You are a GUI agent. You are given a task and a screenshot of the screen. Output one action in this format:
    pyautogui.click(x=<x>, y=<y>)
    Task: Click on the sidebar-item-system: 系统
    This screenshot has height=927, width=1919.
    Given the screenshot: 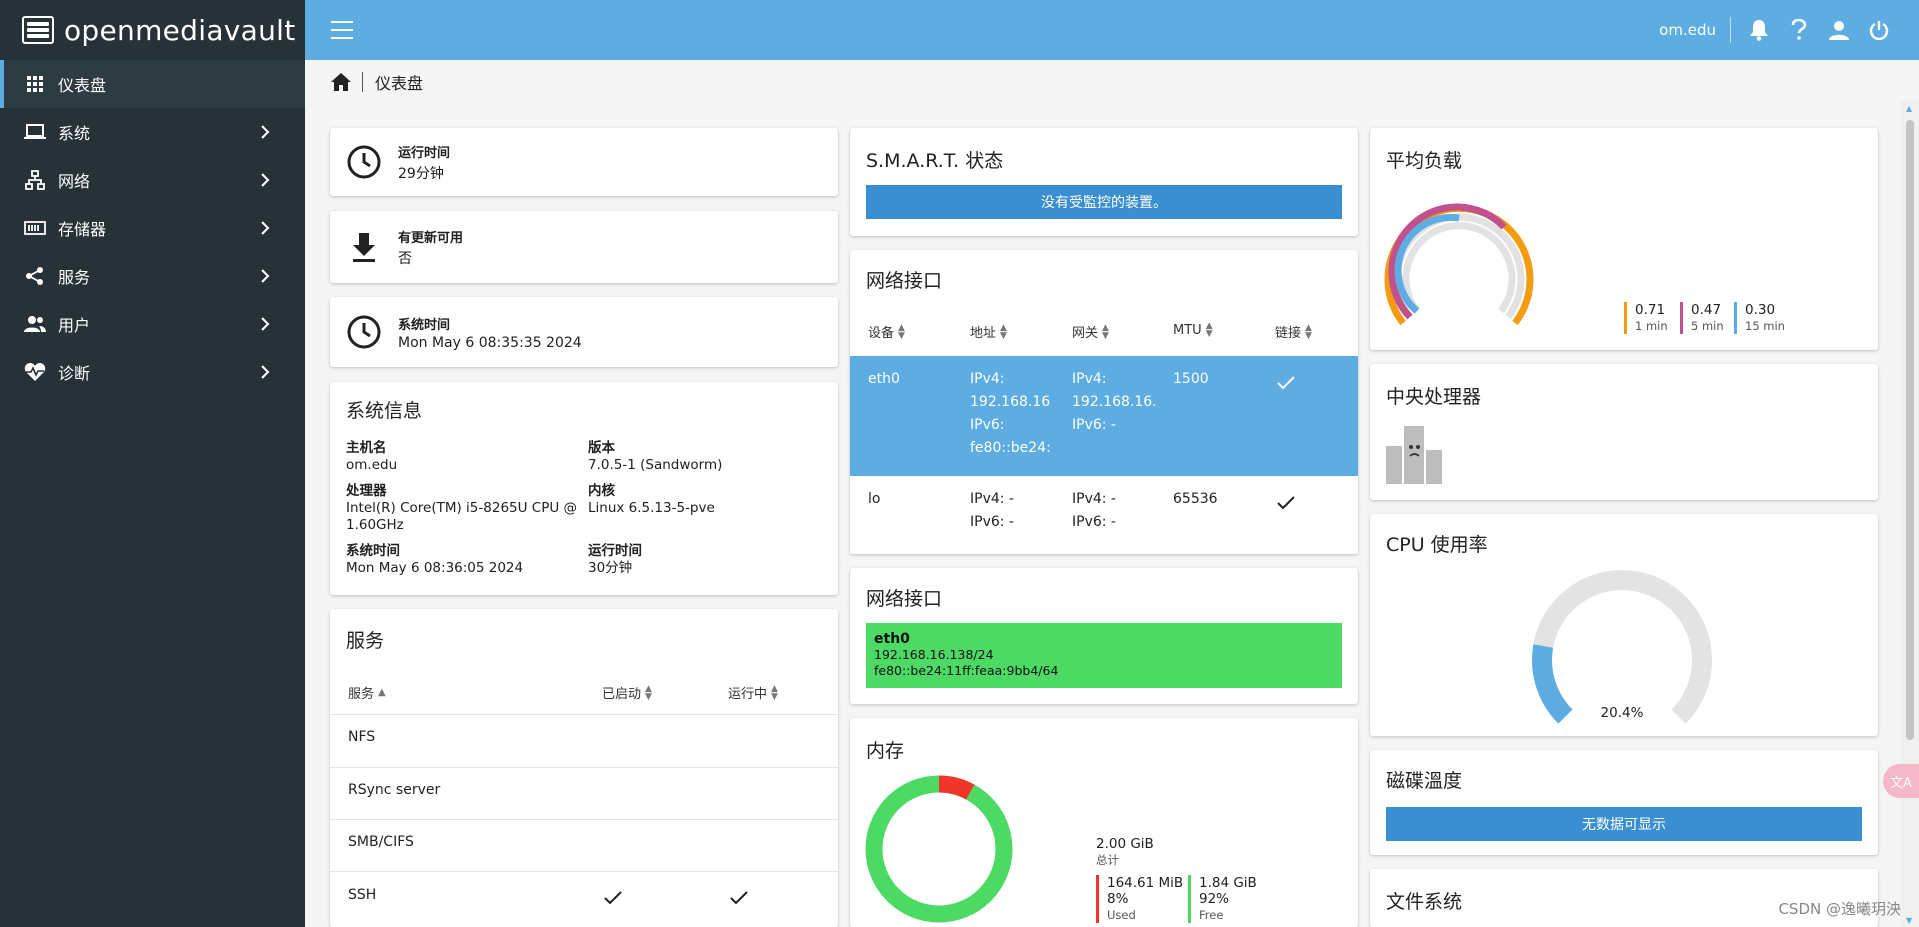 What is the action you would take?
    pyautogui.click(x=152, y=132)
    